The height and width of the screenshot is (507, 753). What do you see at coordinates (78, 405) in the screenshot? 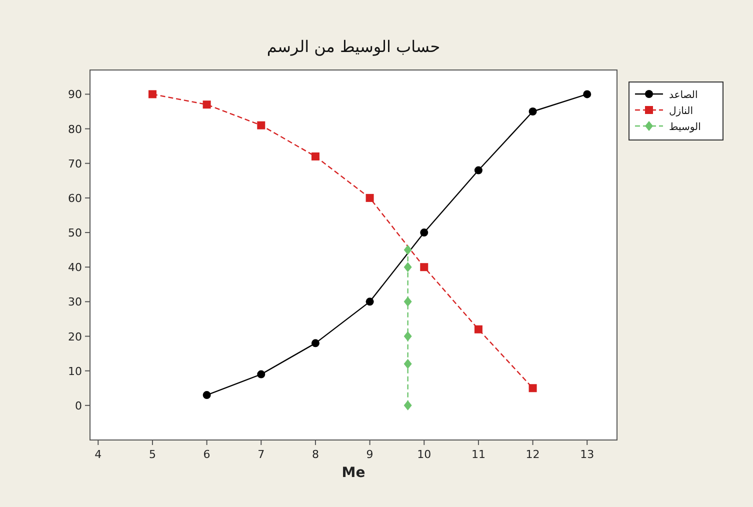
I see `y-tick-label: 0` at bounding box center [78, 405].